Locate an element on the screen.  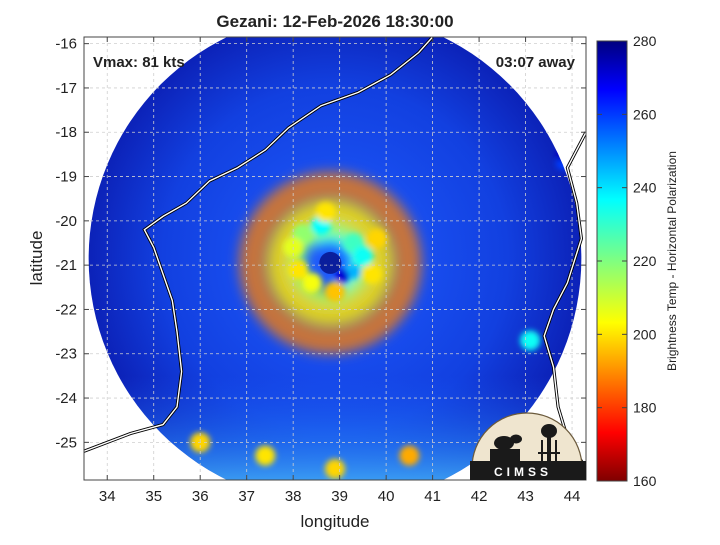
y-tick-label: -23 is located at coordinates (66, 354).